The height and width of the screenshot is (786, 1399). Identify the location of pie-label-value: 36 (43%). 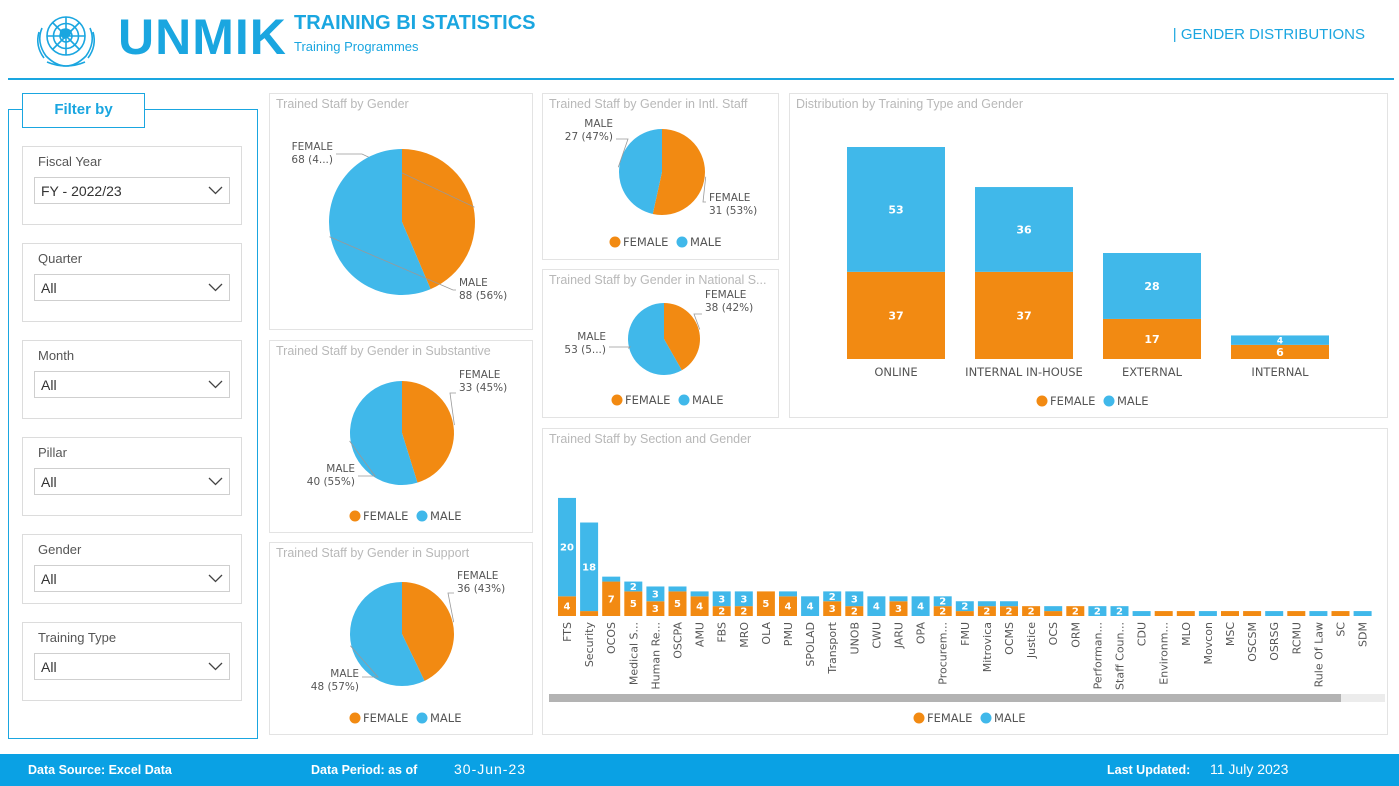
(481, 589).